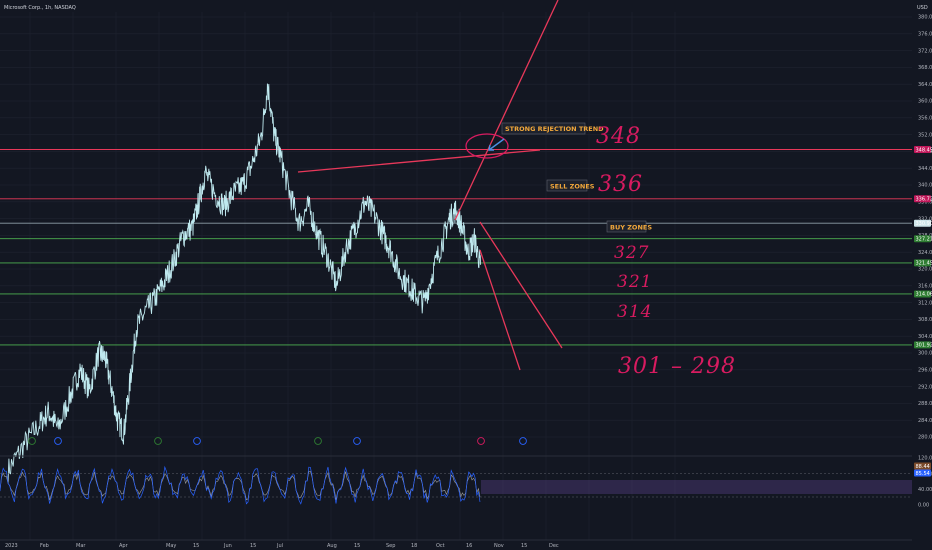 The image size is (932, 550). Describe the element at coordinates (925, 186) in the screenshot. I see `price-tick-label: 340.00` at that location.